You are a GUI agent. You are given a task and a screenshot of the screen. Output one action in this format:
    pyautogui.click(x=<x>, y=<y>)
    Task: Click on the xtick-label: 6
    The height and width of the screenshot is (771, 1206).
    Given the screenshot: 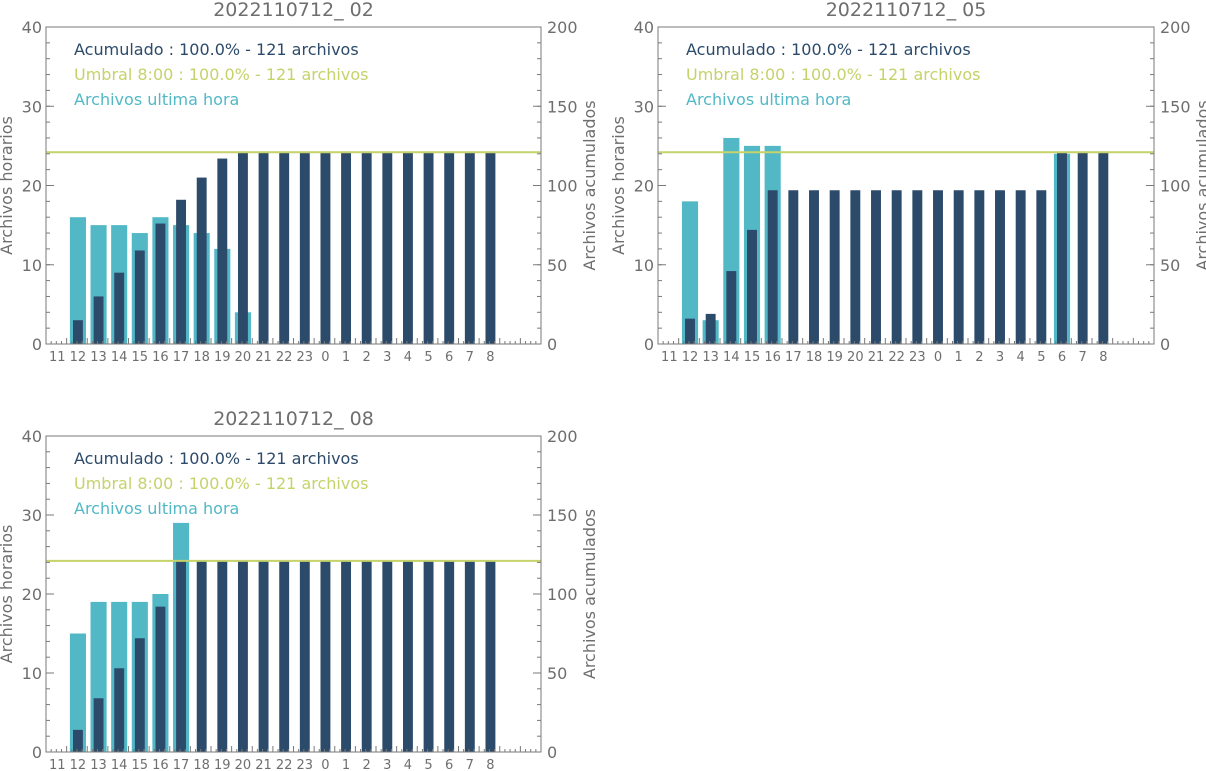 What is the action you would take?
    pyautogui.click(x=1062, y=357)
    